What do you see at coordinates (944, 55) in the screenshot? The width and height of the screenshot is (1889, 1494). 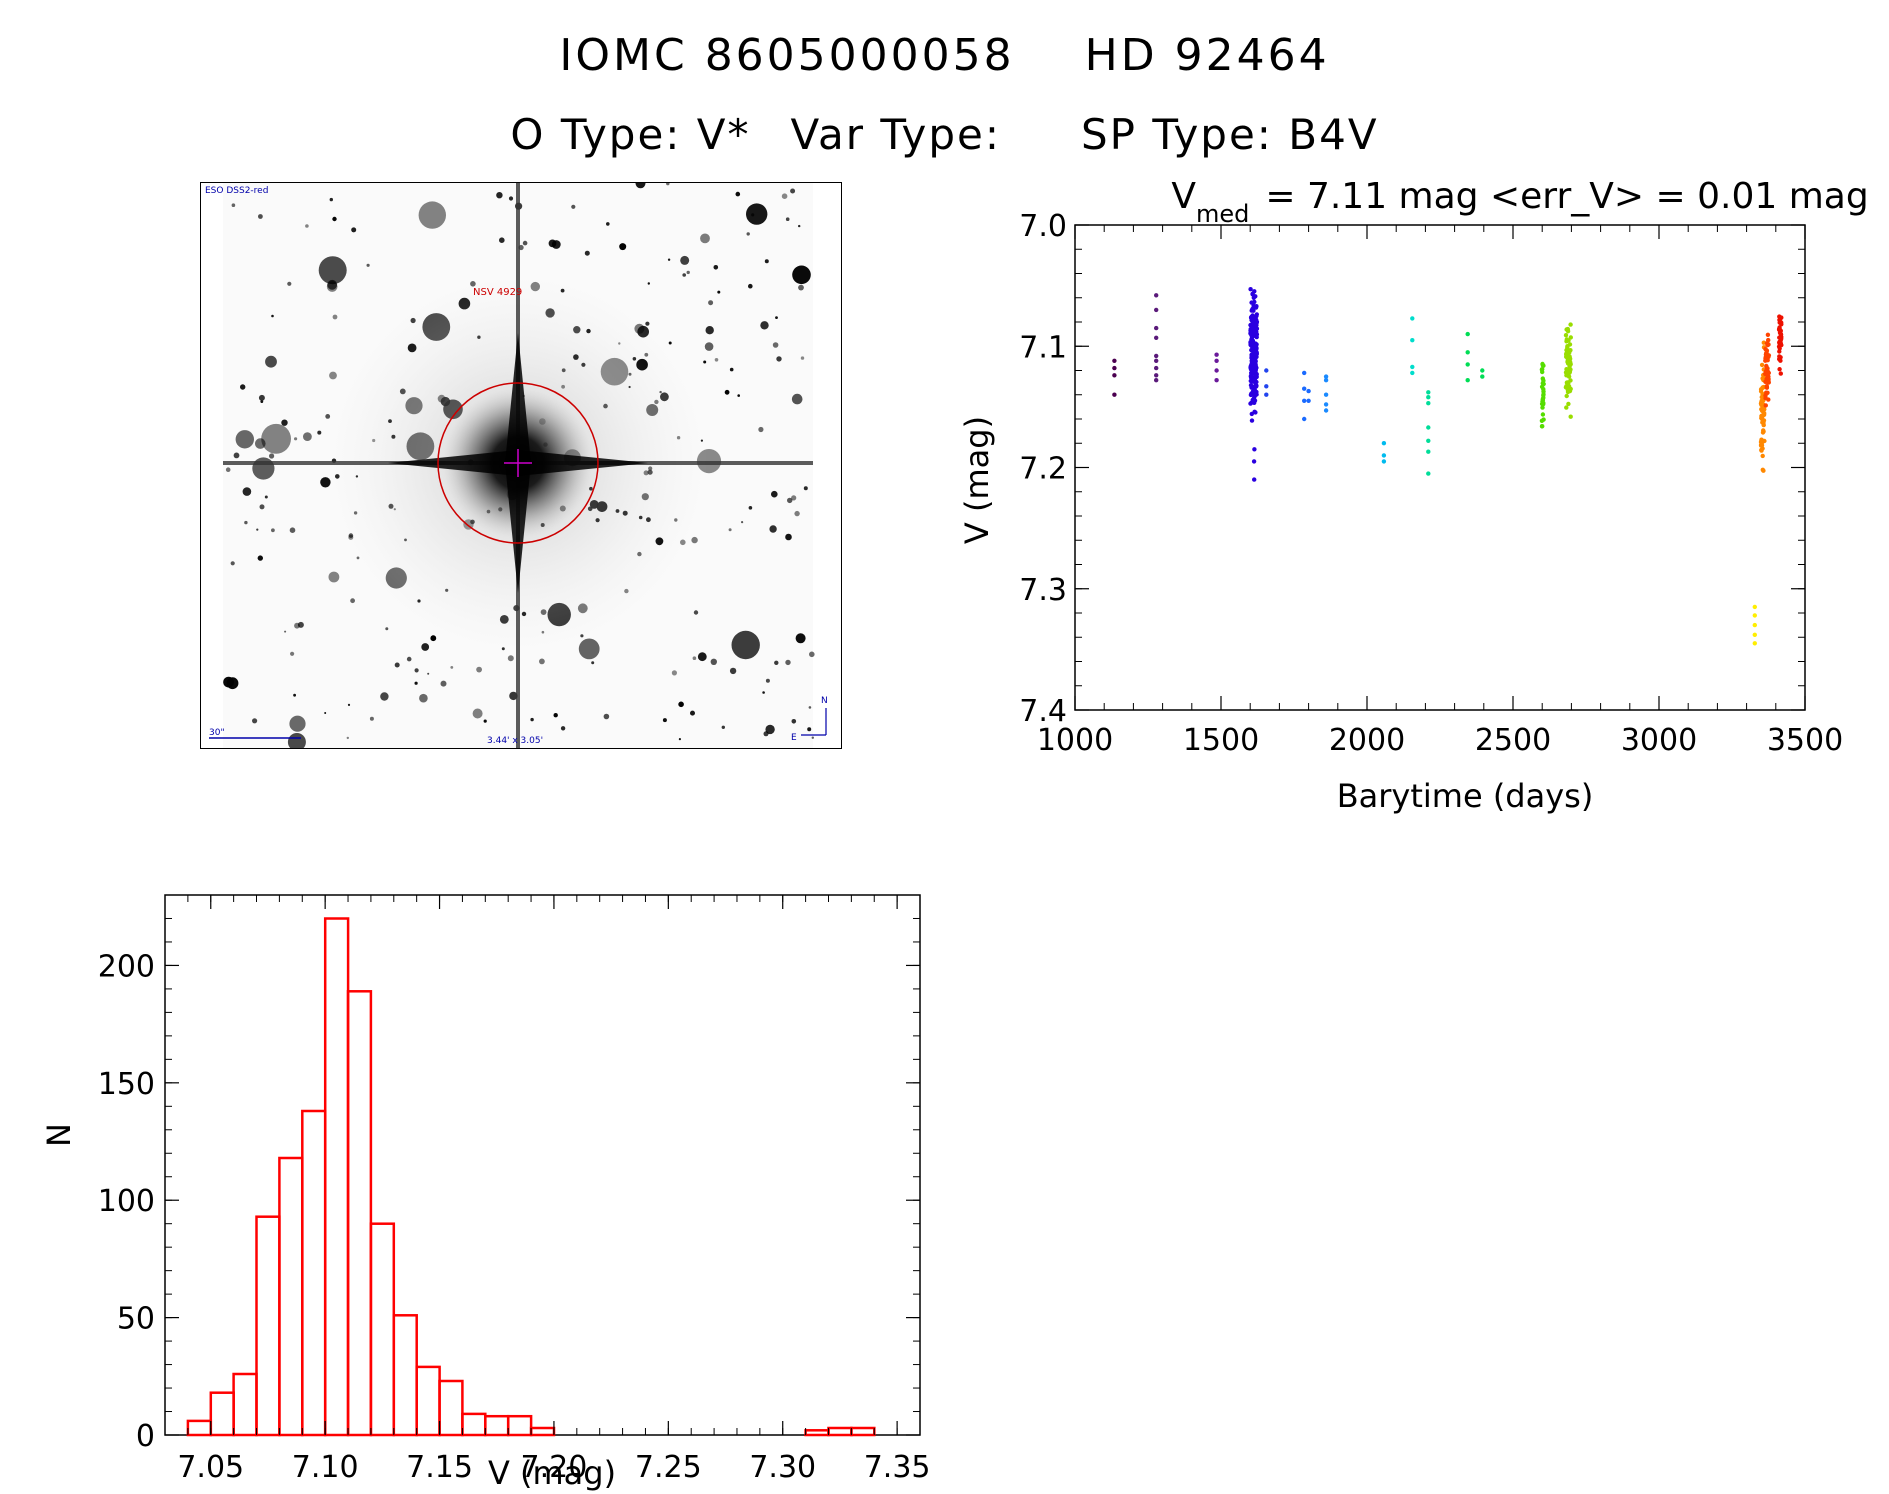 I see `header-title: IOMC 8605000058 HD 92464` at bounding box center [944, 55].